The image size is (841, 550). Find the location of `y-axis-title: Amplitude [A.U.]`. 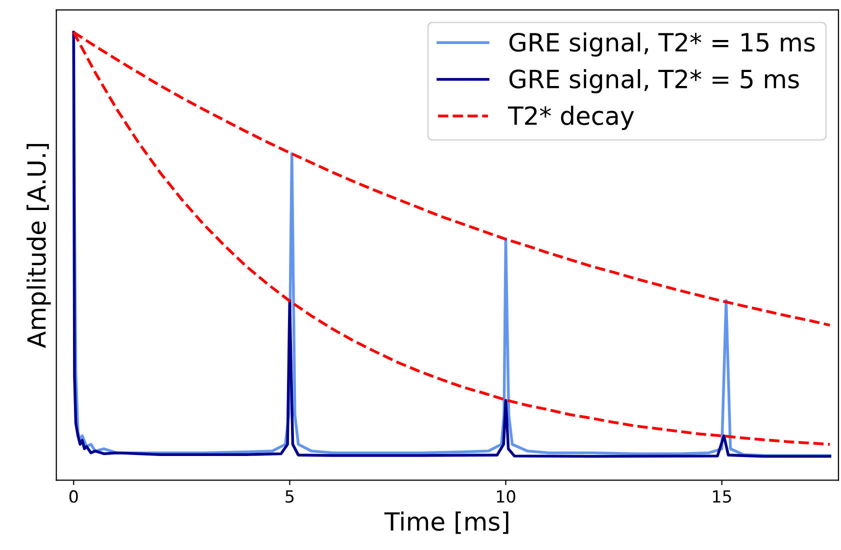

y-axis-title: Amplitude [A.U.] is located at coordinates (38, 246).